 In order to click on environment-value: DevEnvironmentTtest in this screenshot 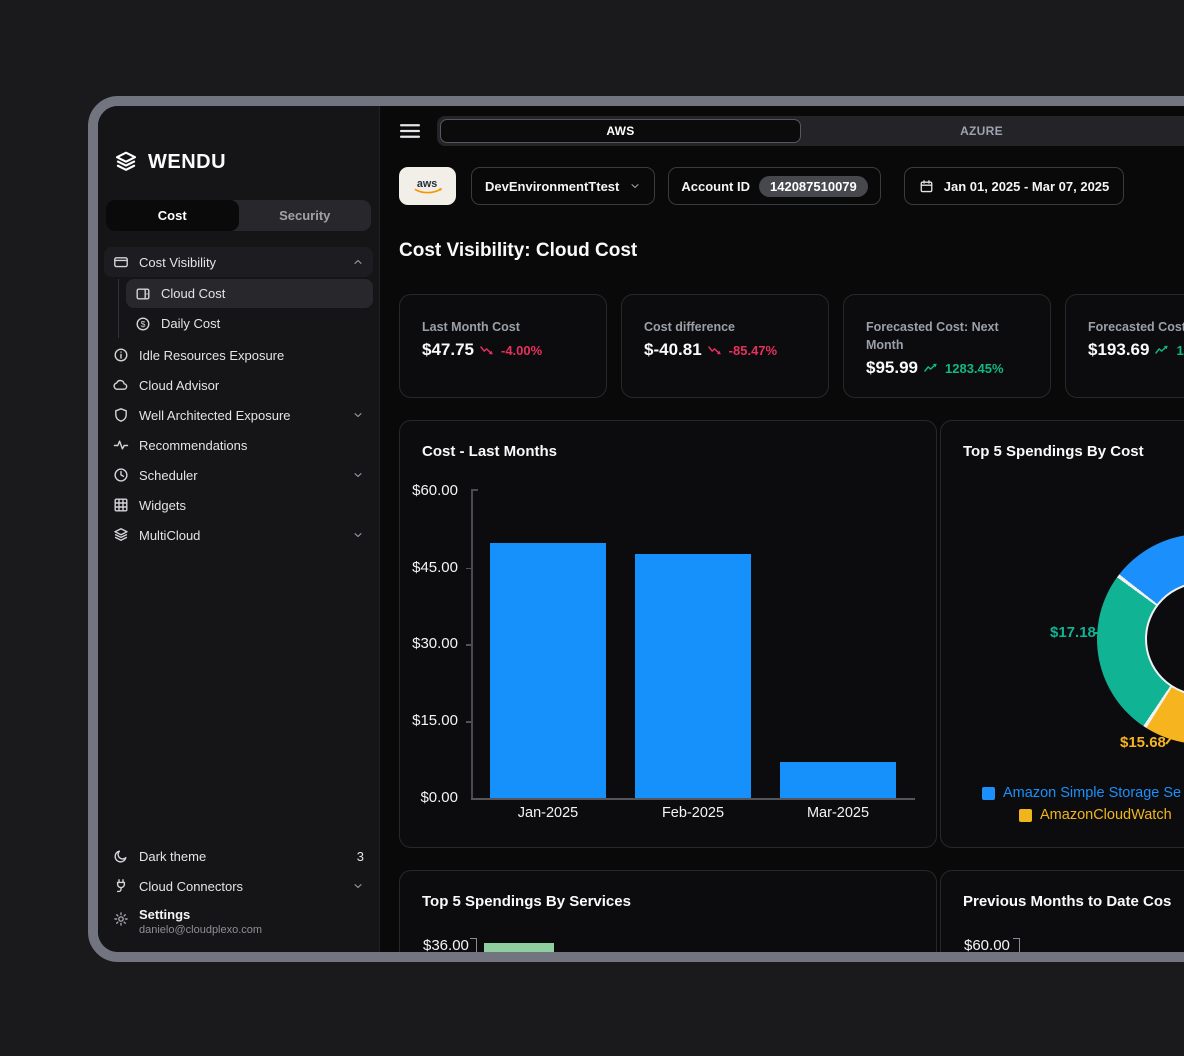, I will do `click(552, 186)`.